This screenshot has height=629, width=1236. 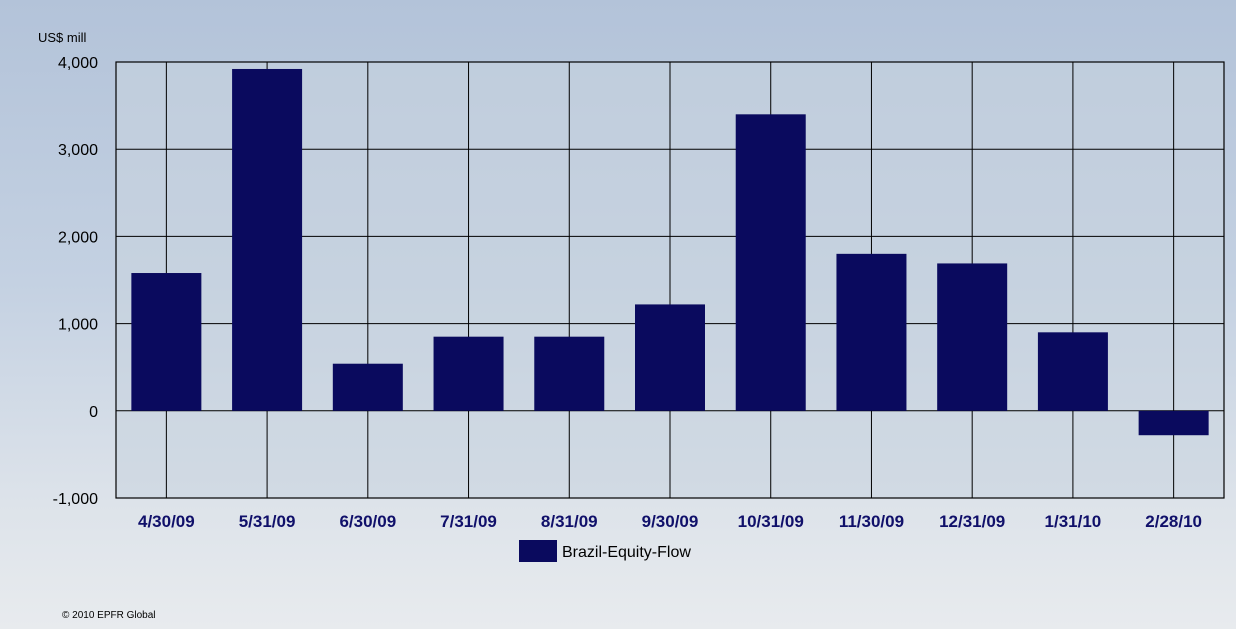 I want to click on bar-11/30/09, so click(x=871, y=332).